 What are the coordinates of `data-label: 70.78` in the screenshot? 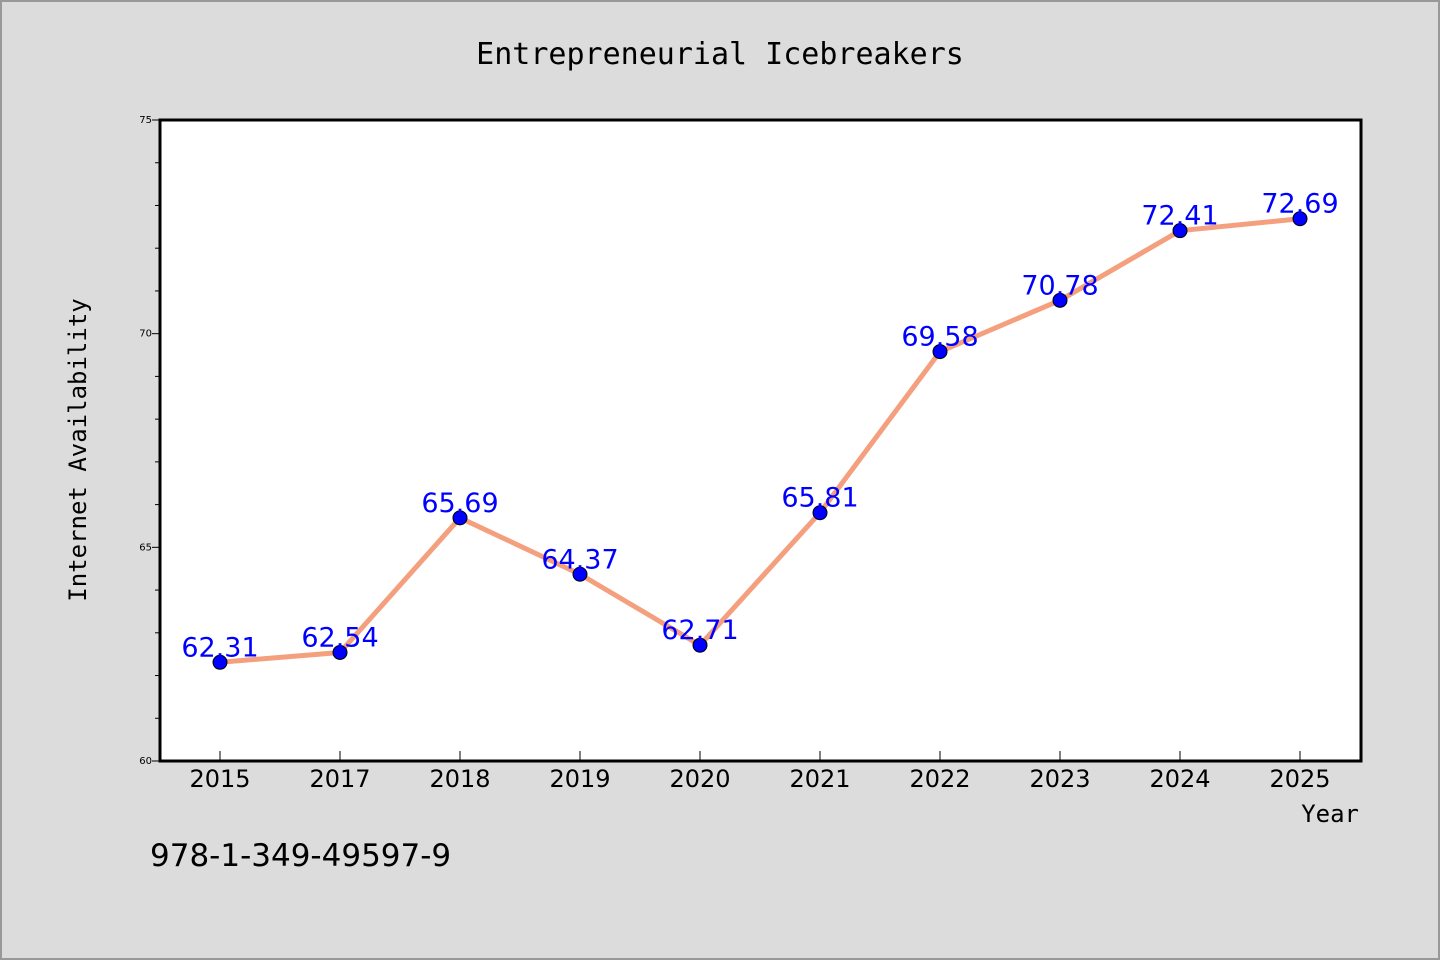 It's located at (1059, 285).